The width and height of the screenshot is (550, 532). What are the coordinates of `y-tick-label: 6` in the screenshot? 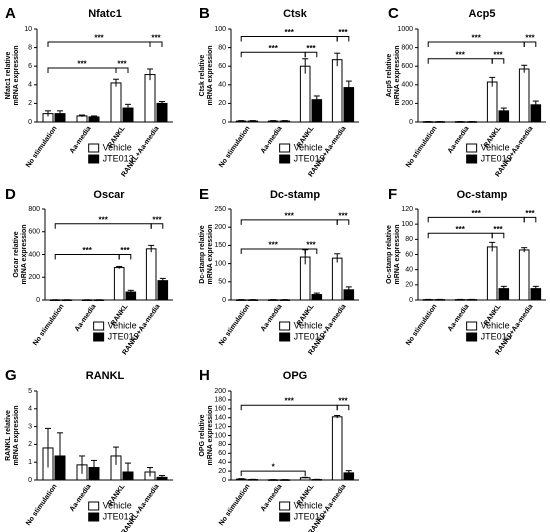 It's located at (30, 66).